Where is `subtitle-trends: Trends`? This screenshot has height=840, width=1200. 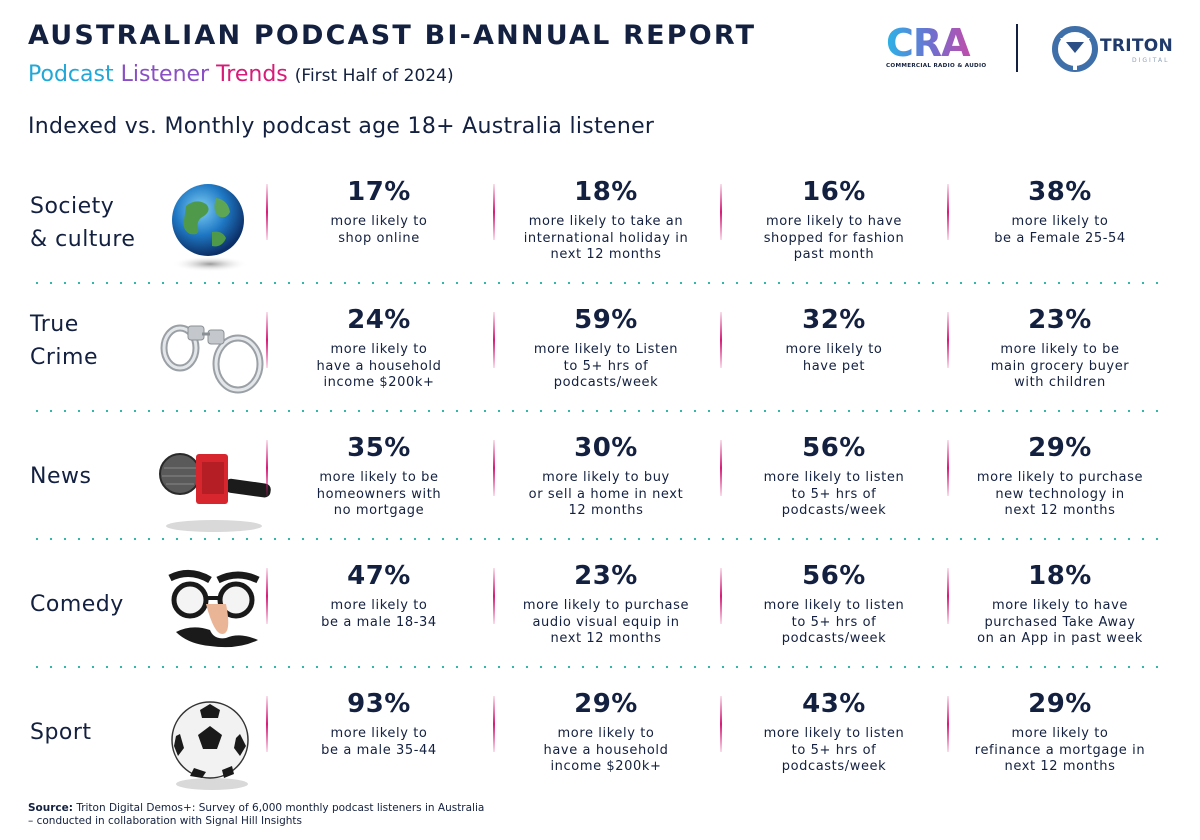
subtitle-trends: Trends is located at coordinates (252, 74).